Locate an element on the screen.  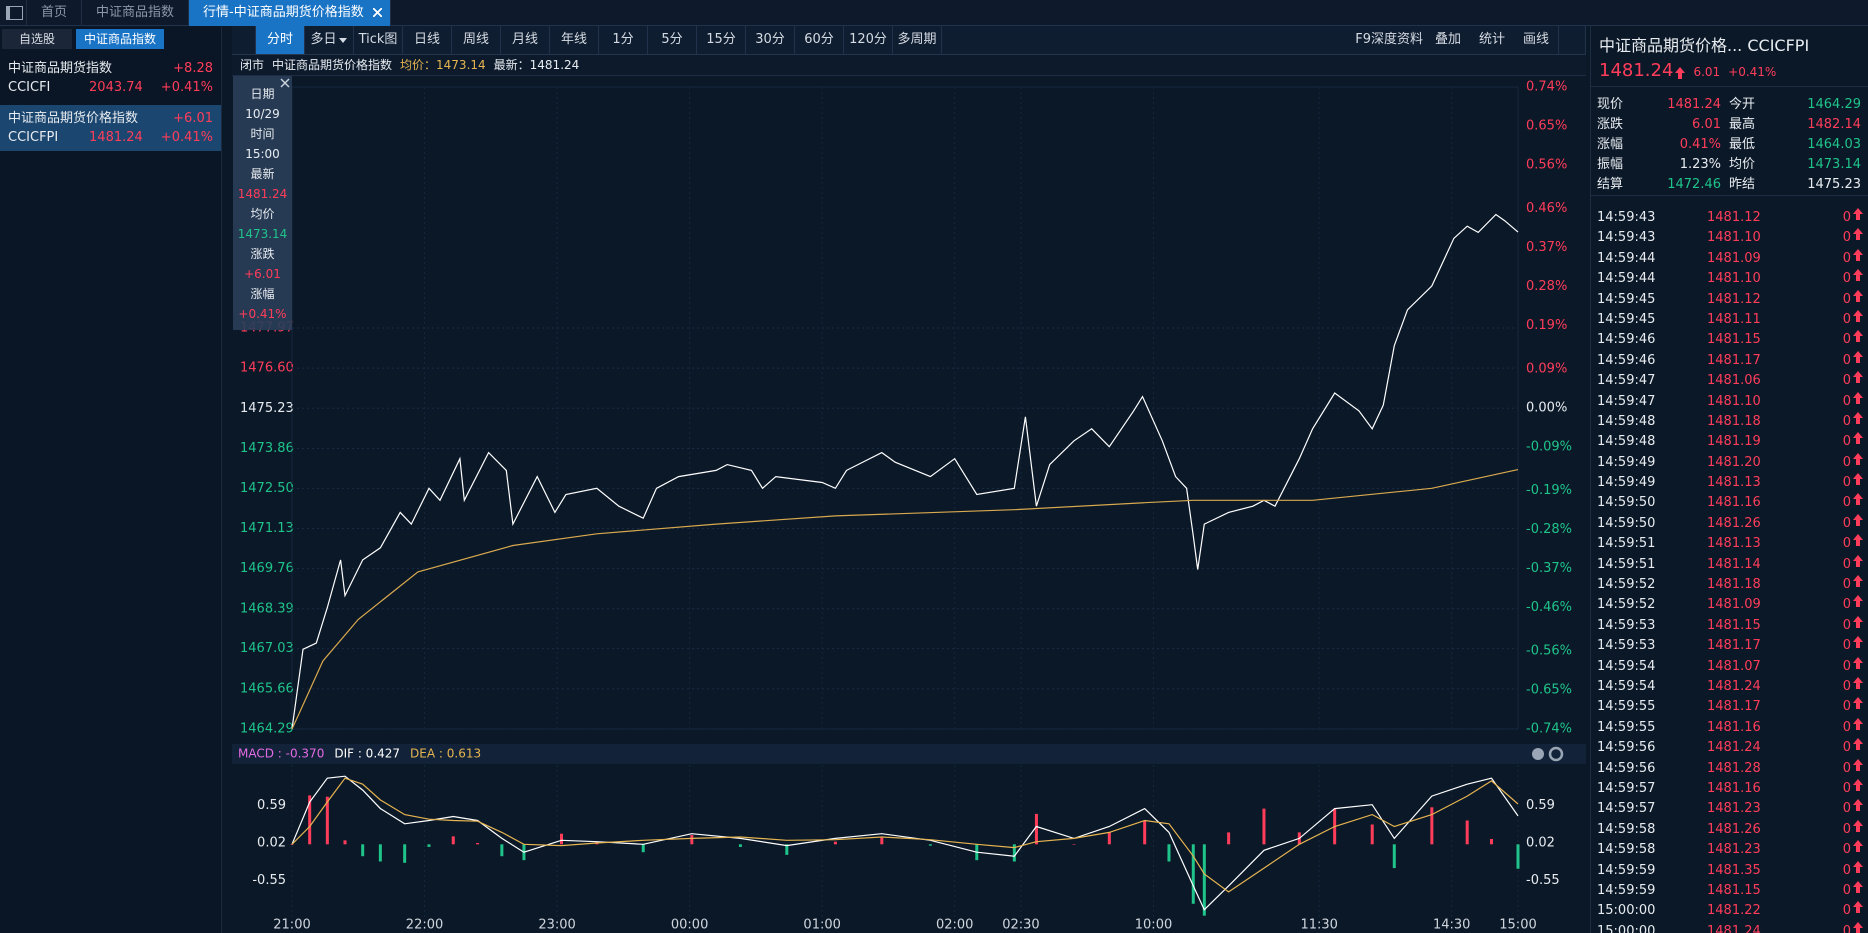
sidebar-tab: 中证商品指数 is located at coordinates (120, 39).